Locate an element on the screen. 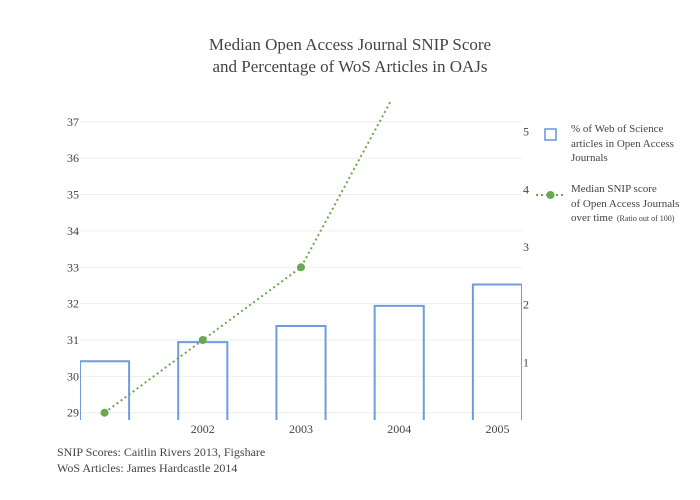  legend-line-label-line-3: over time (Ratio out of 100) is located at coordinates (623, 218).